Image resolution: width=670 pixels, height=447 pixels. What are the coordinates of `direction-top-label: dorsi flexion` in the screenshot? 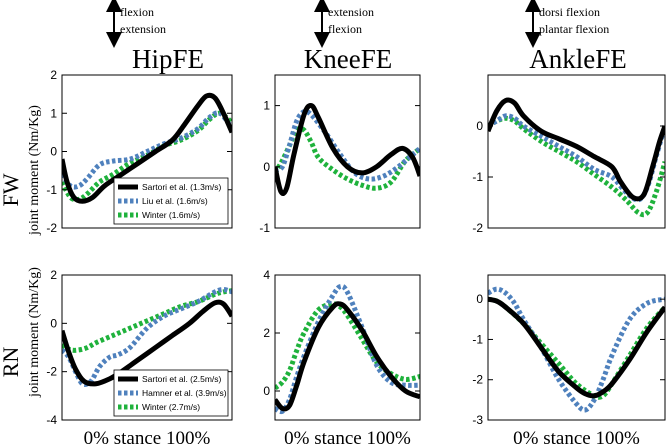 It's located at (569, 12).